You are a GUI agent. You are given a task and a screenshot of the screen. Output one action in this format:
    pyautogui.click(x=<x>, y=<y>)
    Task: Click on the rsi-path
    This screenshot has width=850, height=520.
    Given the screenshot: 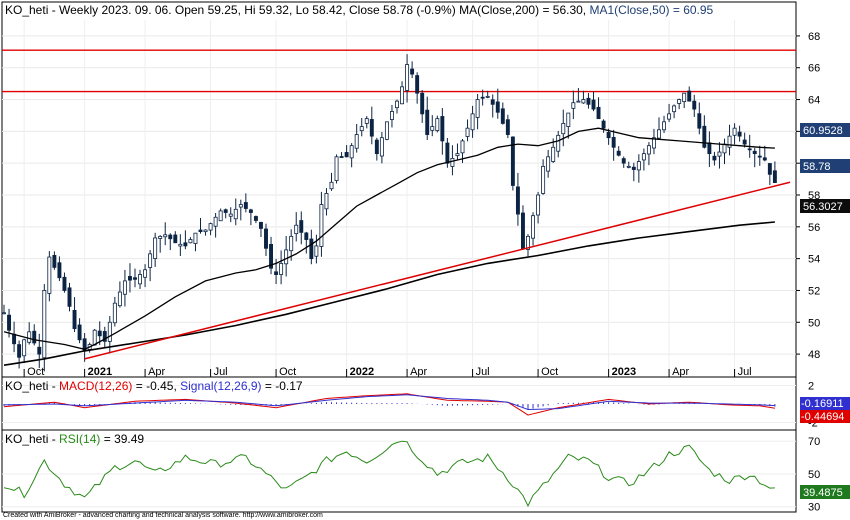 What is the action you would take?
    pyautogui.click(x=389, y=474)
    